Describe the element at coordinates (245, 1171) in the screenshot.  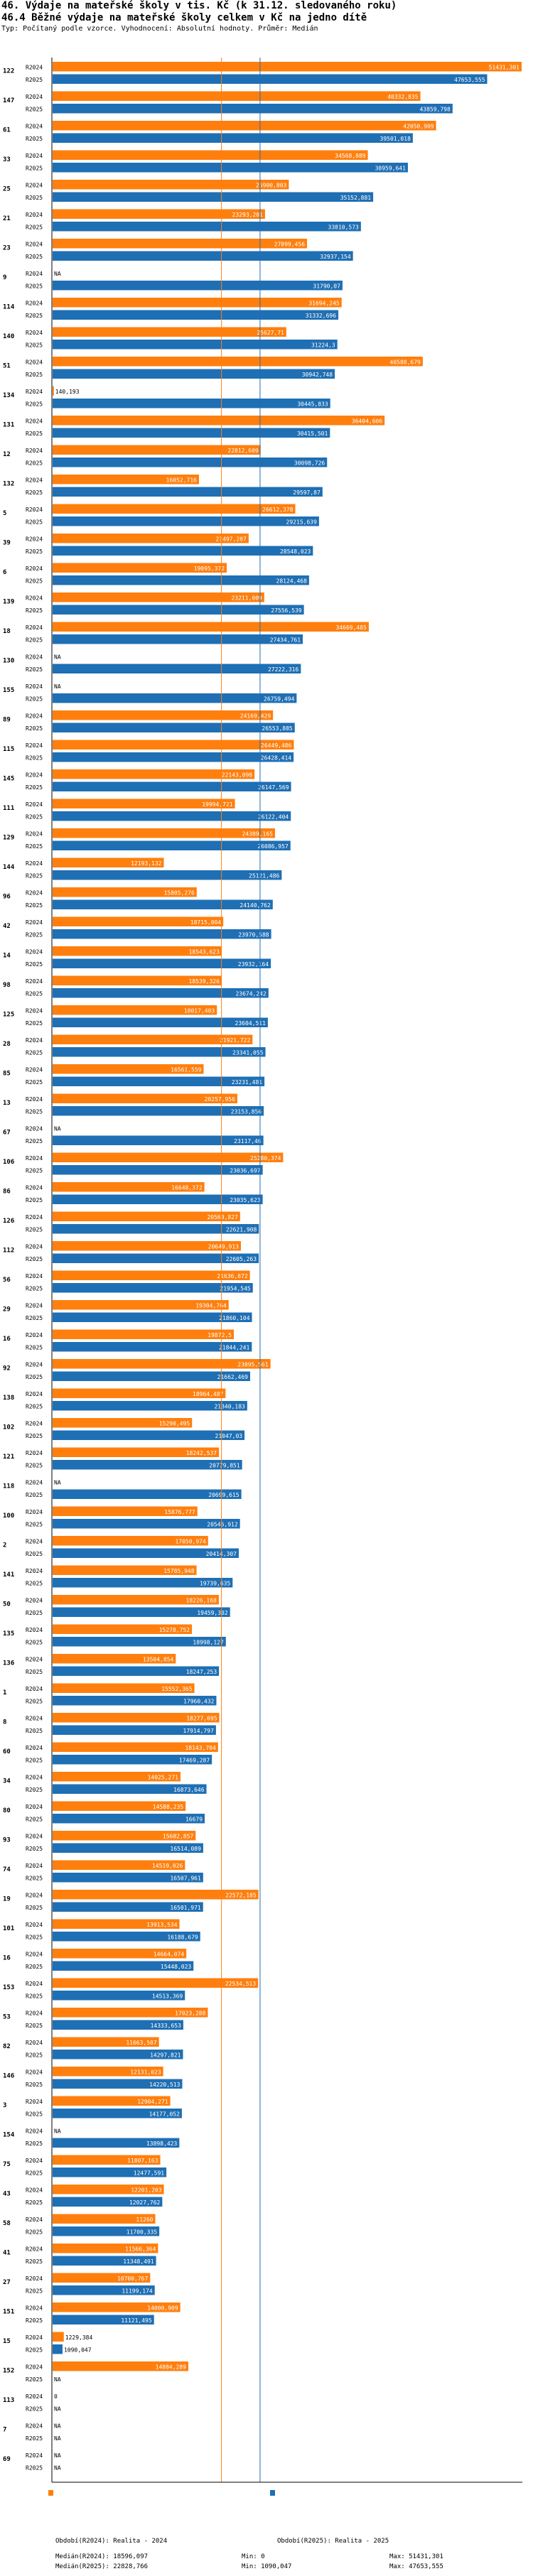
I see `value-label: 23036,697` at that location.